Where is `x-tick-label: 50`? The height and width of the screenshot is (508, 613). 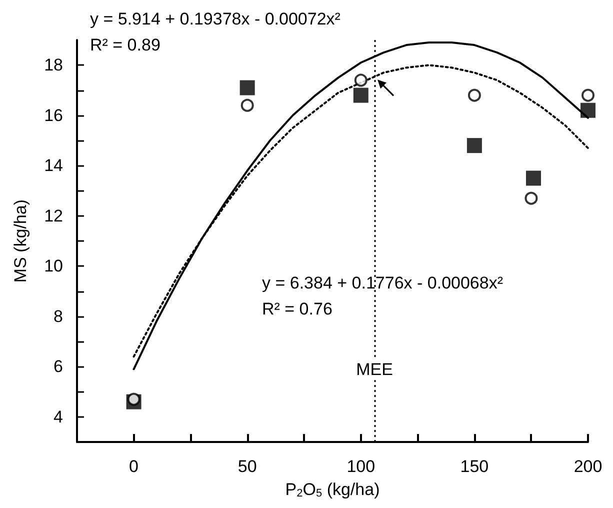 x-tick-label: 50 is located at coordinates (247, 466).